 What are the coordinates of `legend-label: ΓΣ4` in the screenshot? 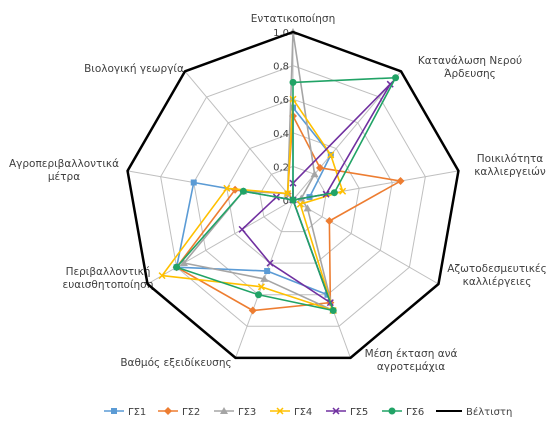 It's located at (303, 412).